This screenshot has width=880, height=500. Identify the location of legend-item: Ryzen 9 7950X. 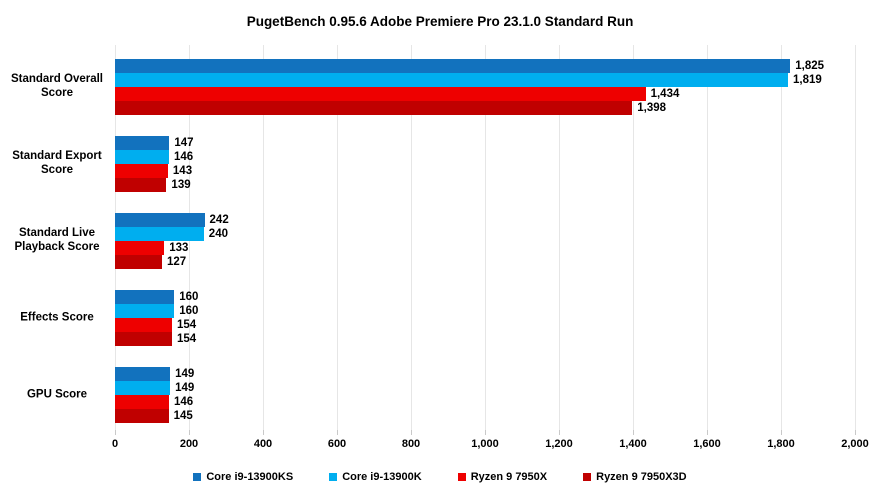
(502, 477).